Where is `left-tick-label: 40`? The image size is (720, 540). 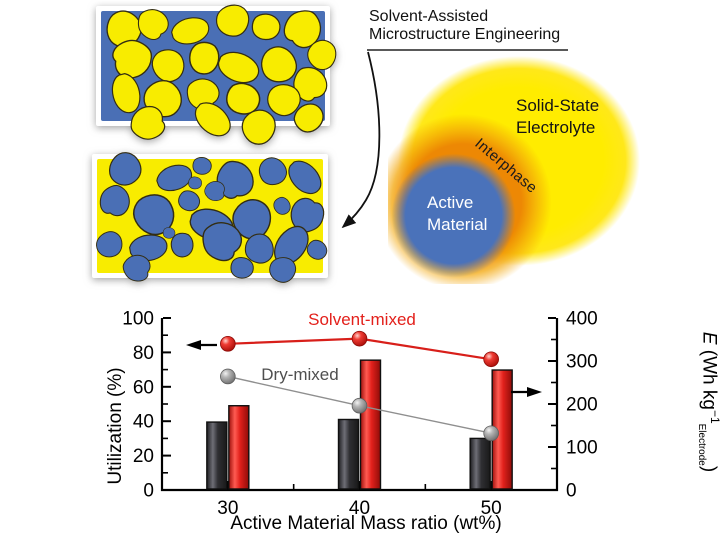
left-tick-label: 40 is located at coordinates (143, 422).